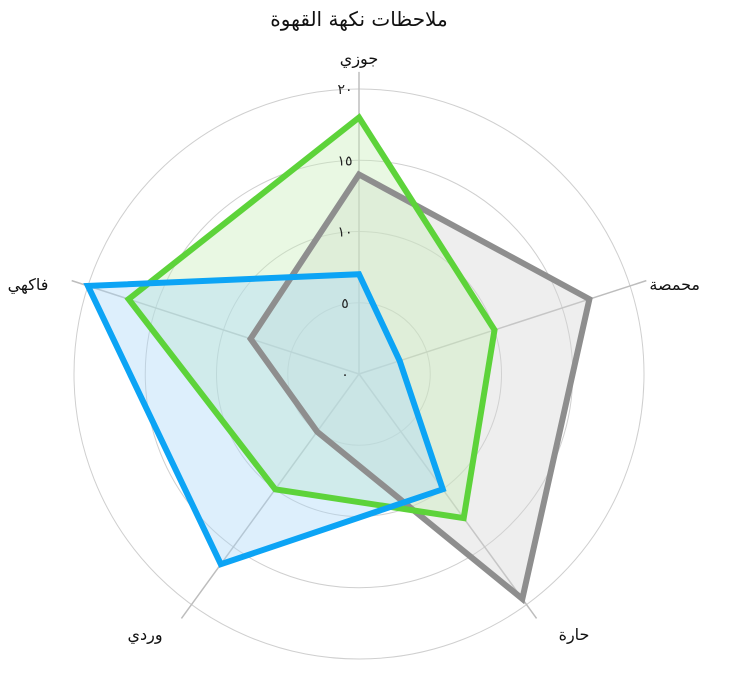 The width and height of the screenshot is (734, 673). What do you see at coordinates (344, 161) in the screenshot?
I see `tick-label: ١٥` at bounding box center [344, 161].